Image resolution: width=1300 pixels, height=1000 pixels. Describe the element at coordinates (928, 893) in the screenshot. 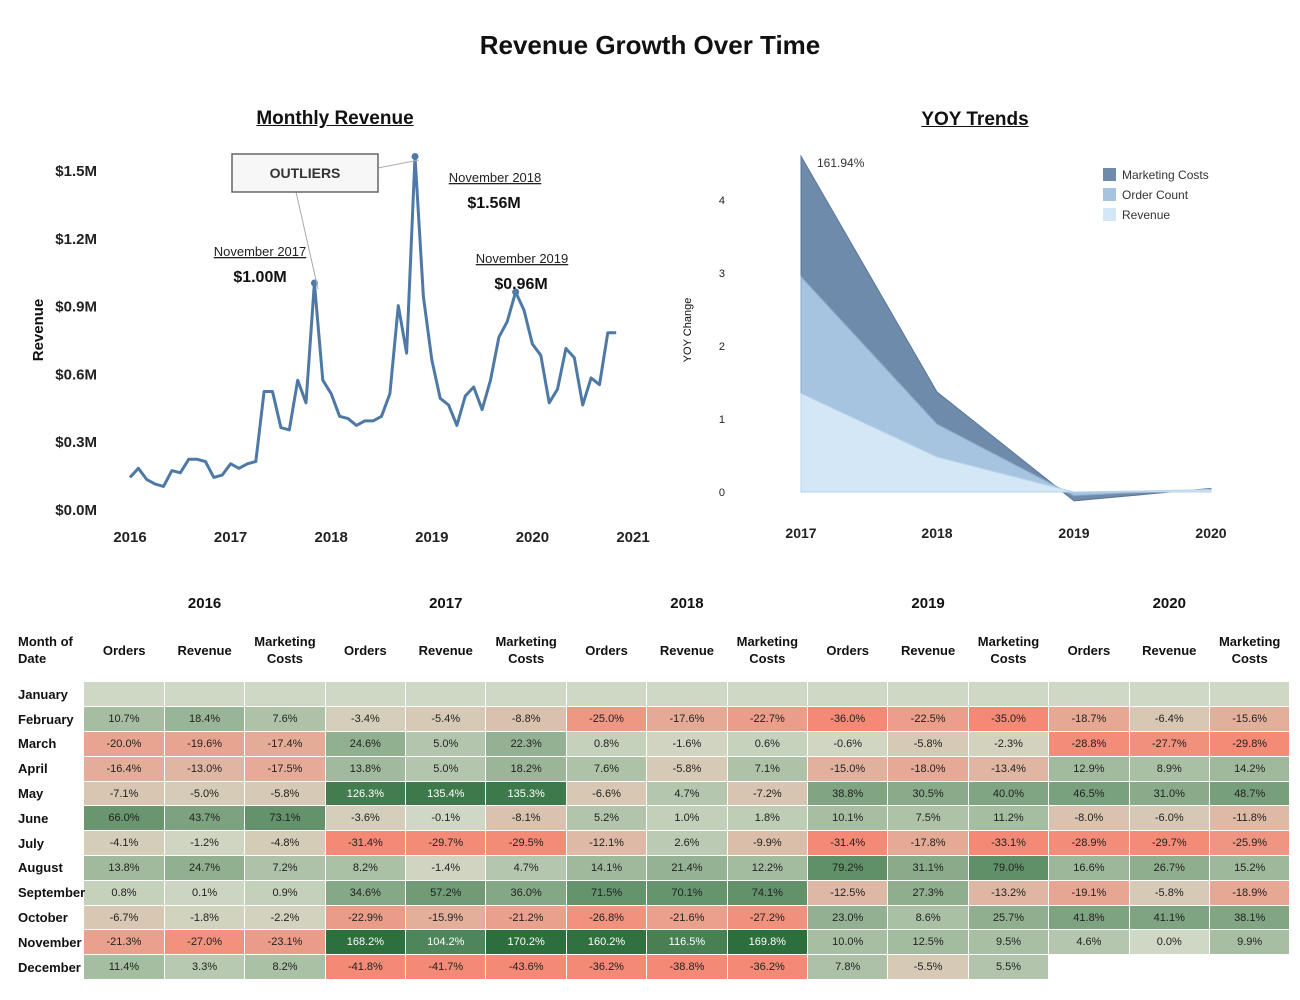

I see `table-cell: 27.3%` at that location.